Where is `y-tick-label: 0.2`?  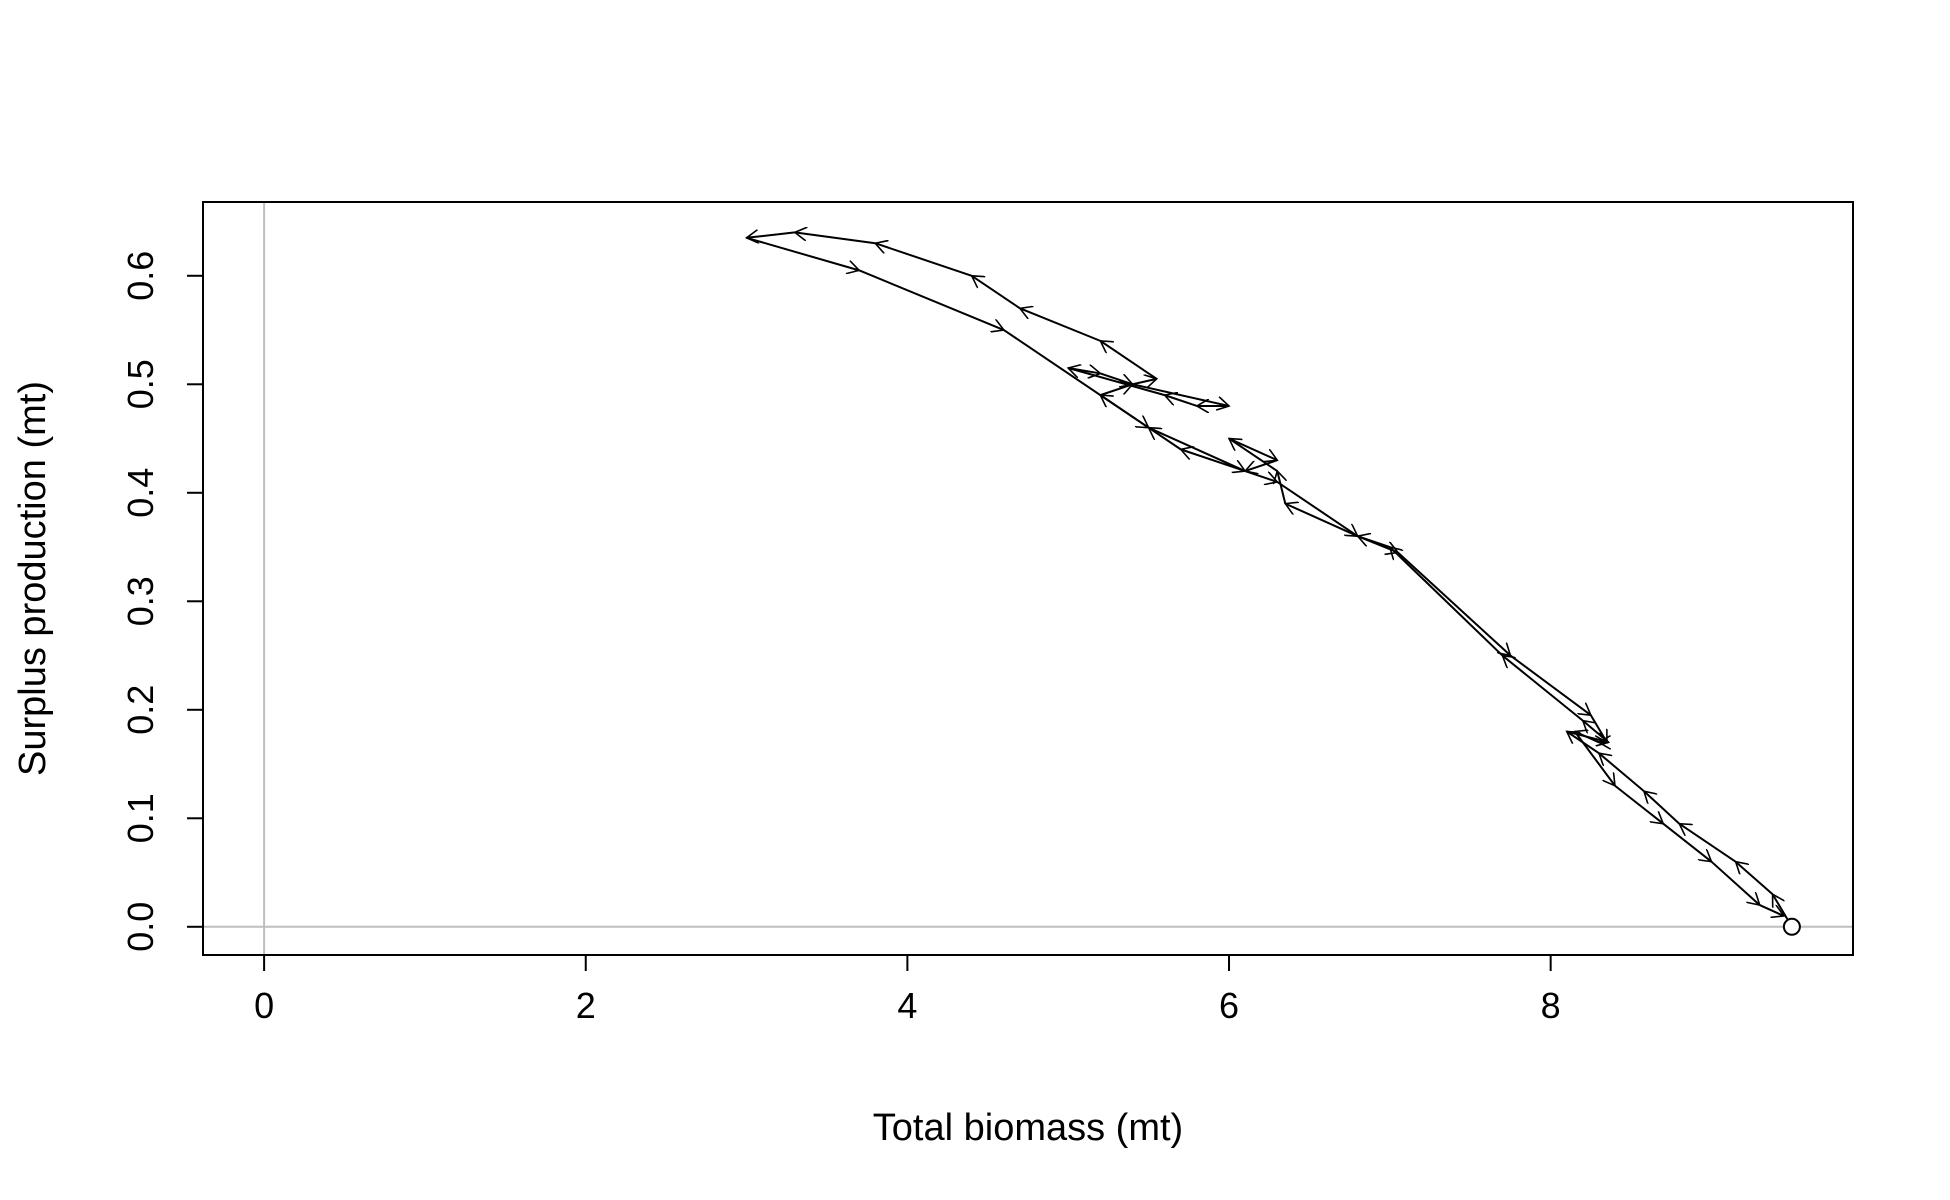
y-tick-label: 0.2 is located at coordinates (140, 710).